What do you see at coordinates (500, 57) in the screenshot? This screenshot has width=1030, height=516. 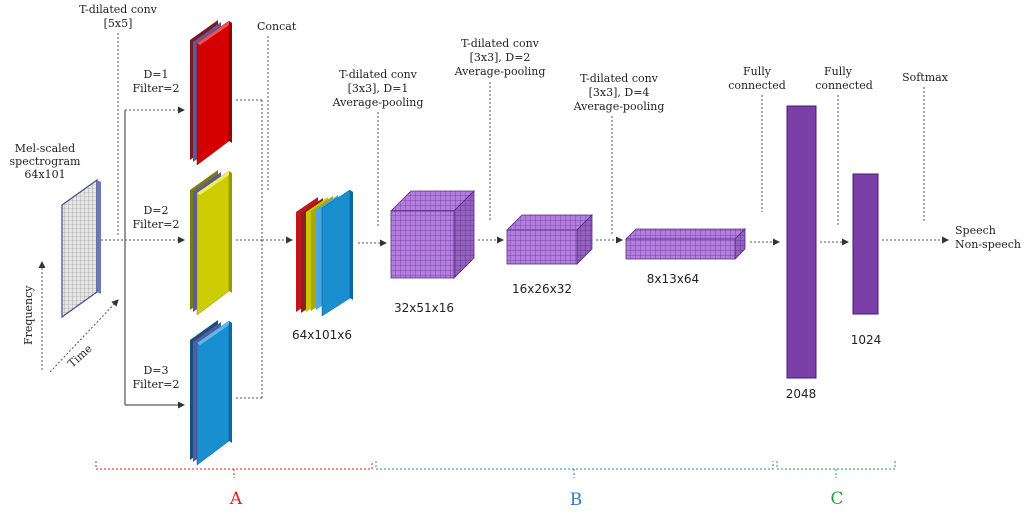 I see `conv-2-label-line-2: [3x3], D=2` at bounding box center [500, 57].